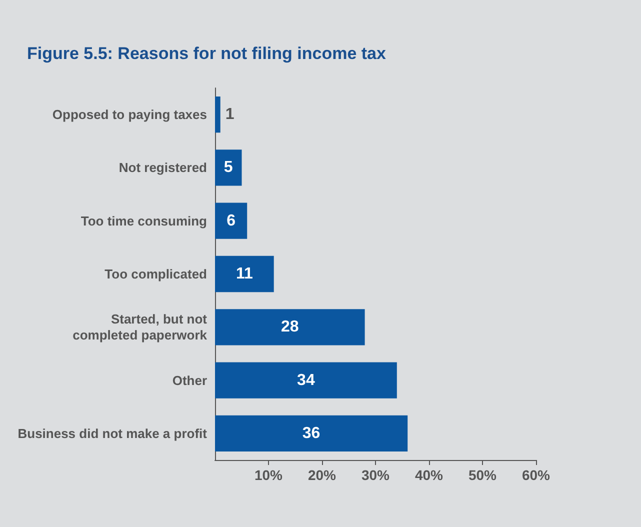  I want to click on y-tick-label: Business did not make a profit, so click(113, 433).